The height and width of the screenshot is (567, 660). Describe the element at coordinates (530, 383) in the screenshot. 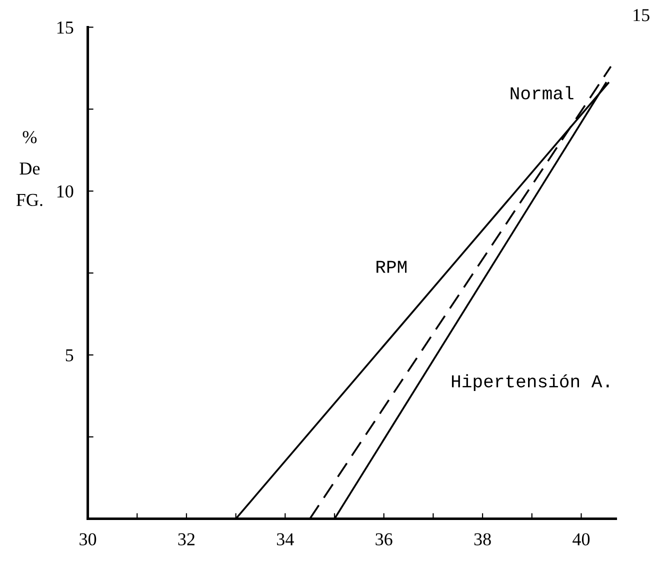

I see `annotation: Hipertensión A.` at that location.